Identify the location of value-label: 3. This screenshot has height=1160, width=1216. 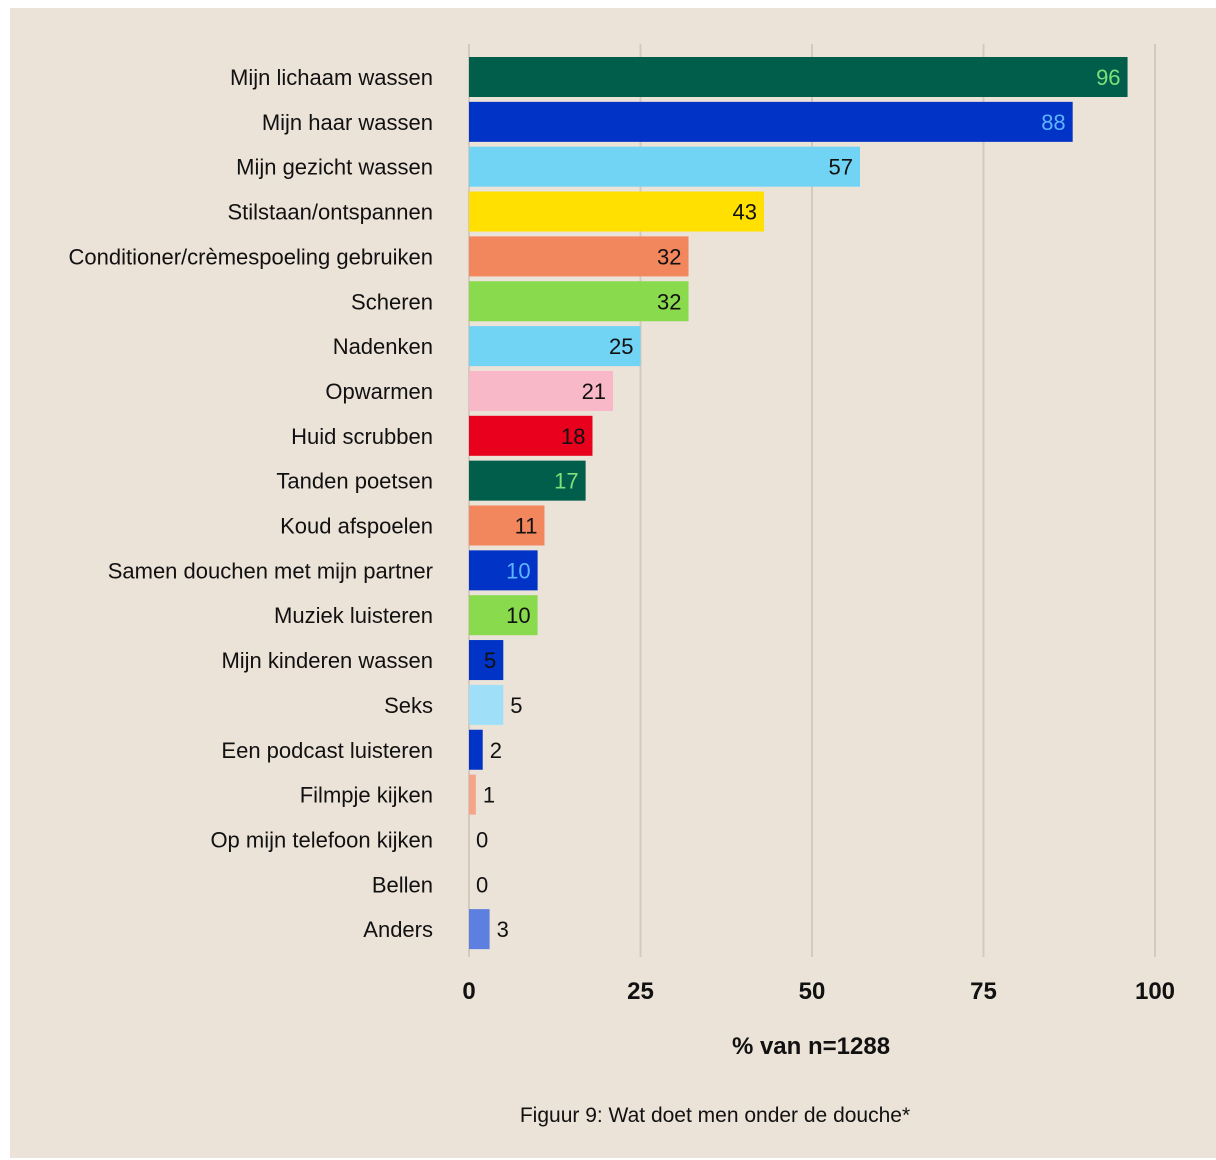
(503, 929).